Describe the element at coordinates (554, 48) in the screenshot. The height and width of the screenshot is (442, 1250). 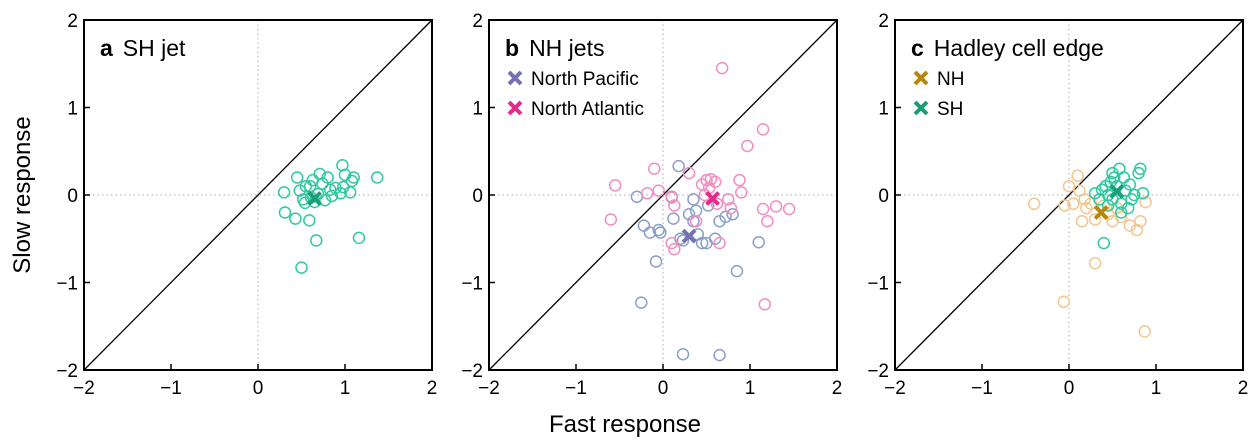
I see `panel-title: b NH jets` at that location.